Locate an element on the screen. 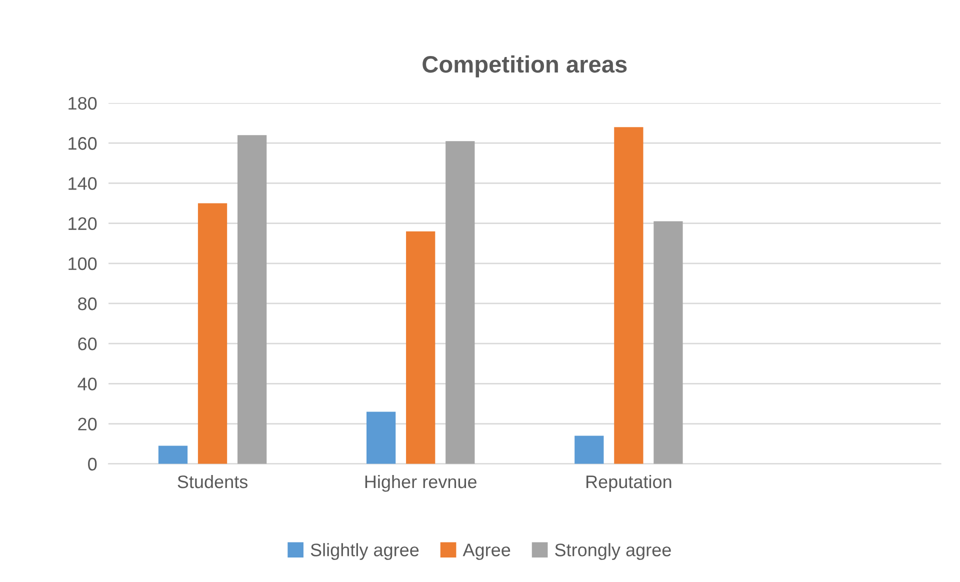 Image resolution: width=960 pixels, height=582 pixels. legend-label: Strongly agree is located at coordinates (613, 551).